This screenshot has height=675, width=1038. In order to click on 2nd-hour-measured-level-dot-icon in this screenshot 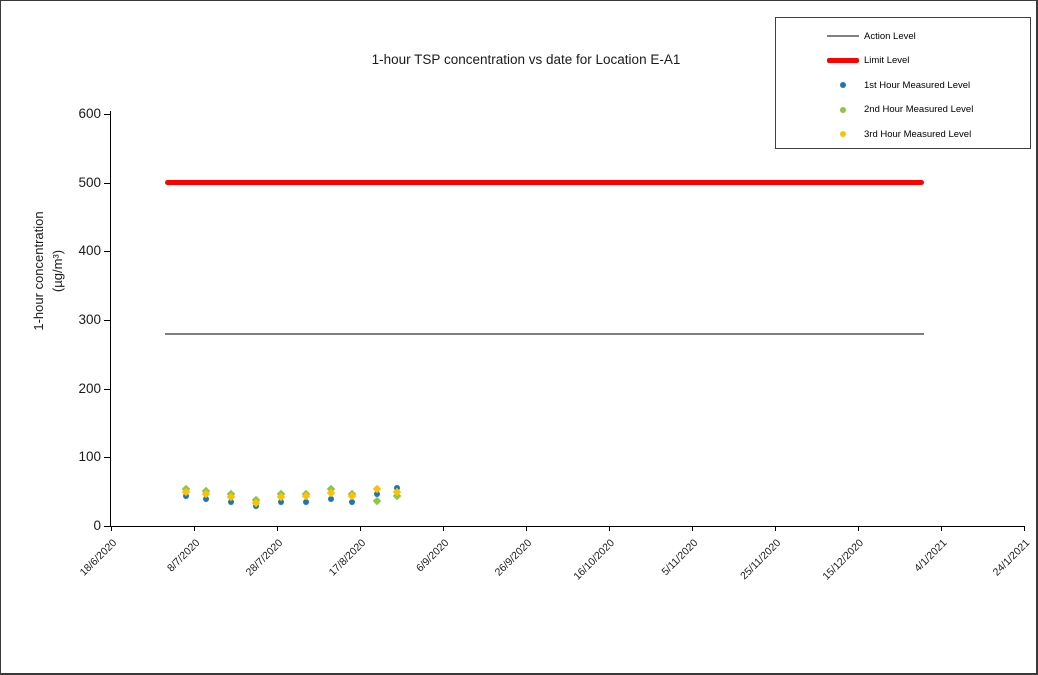, I will do `click(843, 109)`.